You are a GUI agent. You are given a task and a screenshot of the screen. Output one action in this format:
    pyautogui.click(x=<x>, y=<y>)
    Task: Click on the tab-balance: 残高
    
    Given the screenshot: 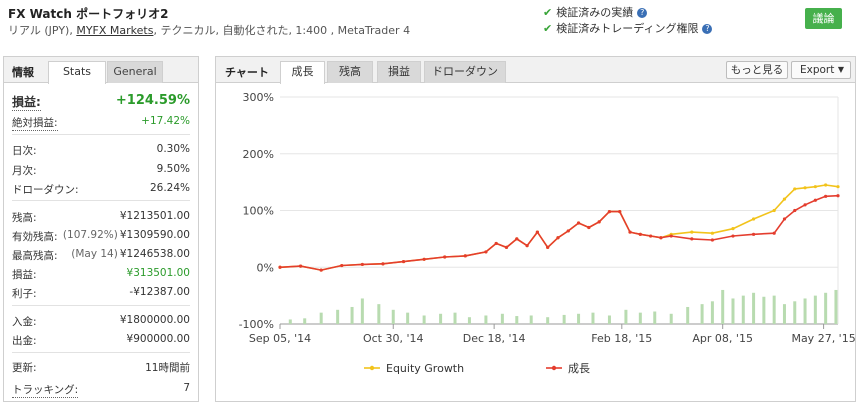 What is the action you would take?
    pyautogui.click(x=350, y=72)
    